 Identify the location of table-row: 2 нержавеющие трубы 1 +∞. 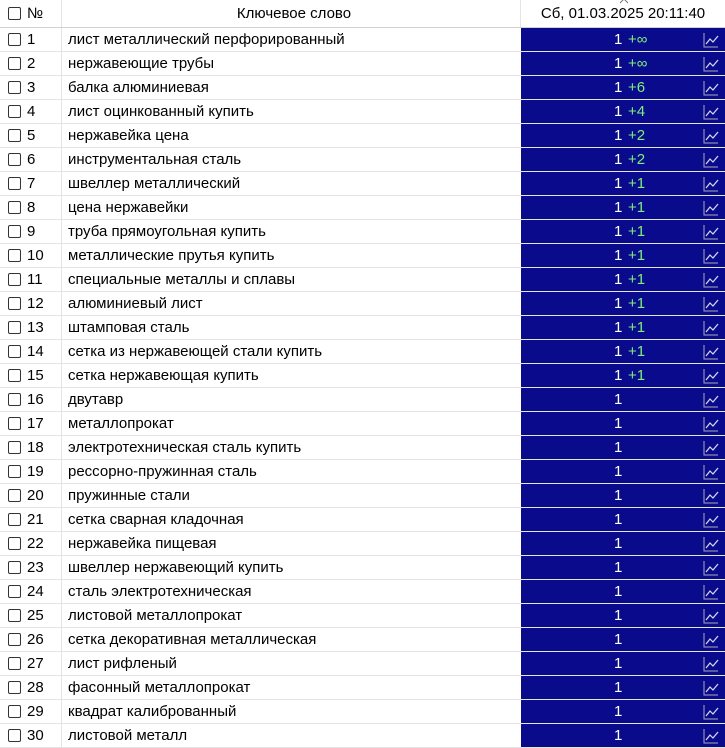
(362, 64).